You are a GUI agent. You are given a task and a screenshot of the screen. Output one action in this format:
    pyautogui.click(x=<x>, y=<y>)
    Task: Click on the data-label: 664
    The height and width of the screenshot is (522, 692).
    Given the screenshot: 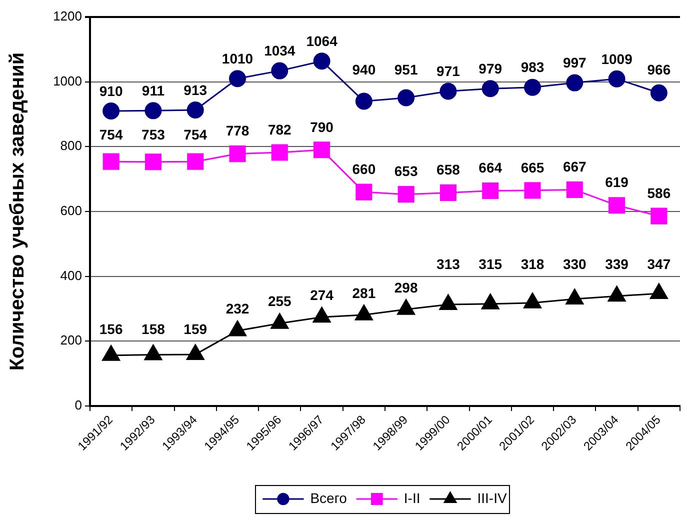 What is the action you would take?
    pyautogui.click(x=490, y=168)
    